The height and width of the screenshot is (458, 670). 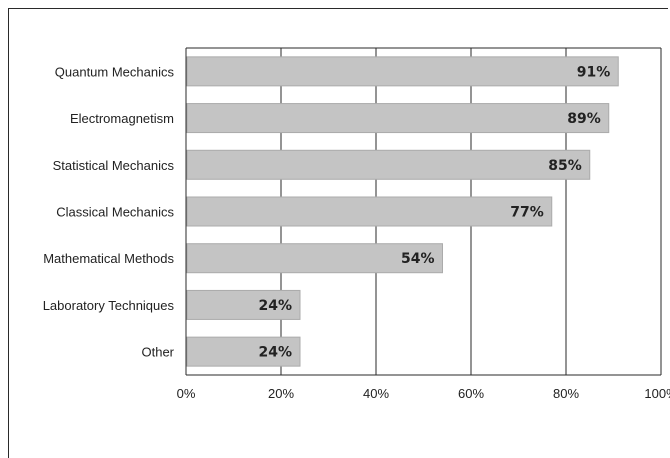 What do you see at coordinates (471, 393) in the screenshot?
I see `x-tick-label: 60%` at bounding box center [471, 393].